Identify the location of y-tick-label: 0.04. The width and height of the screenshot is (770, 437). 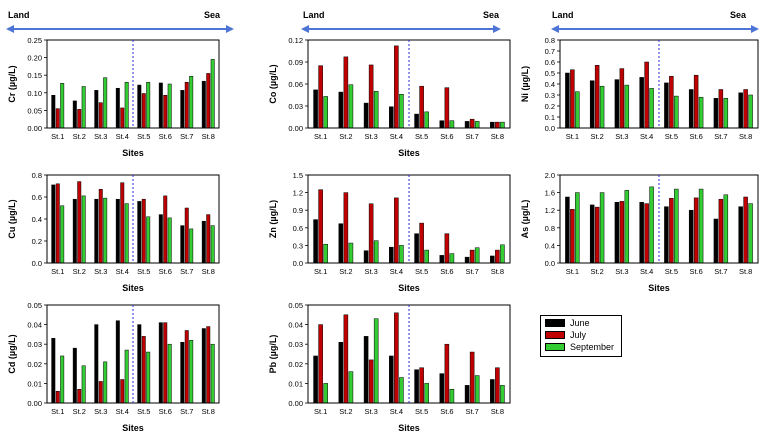
(295, 325).